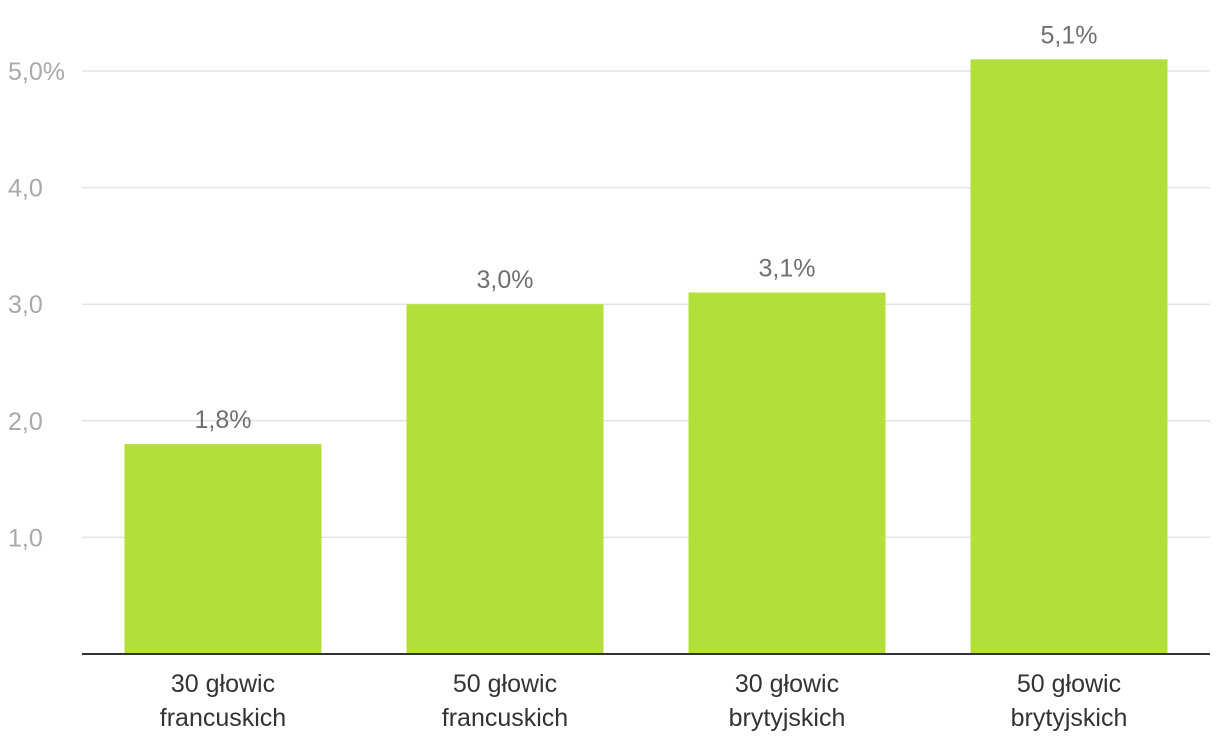  I want to click on bar-value-label: 5,1%, so click(1069, 35).